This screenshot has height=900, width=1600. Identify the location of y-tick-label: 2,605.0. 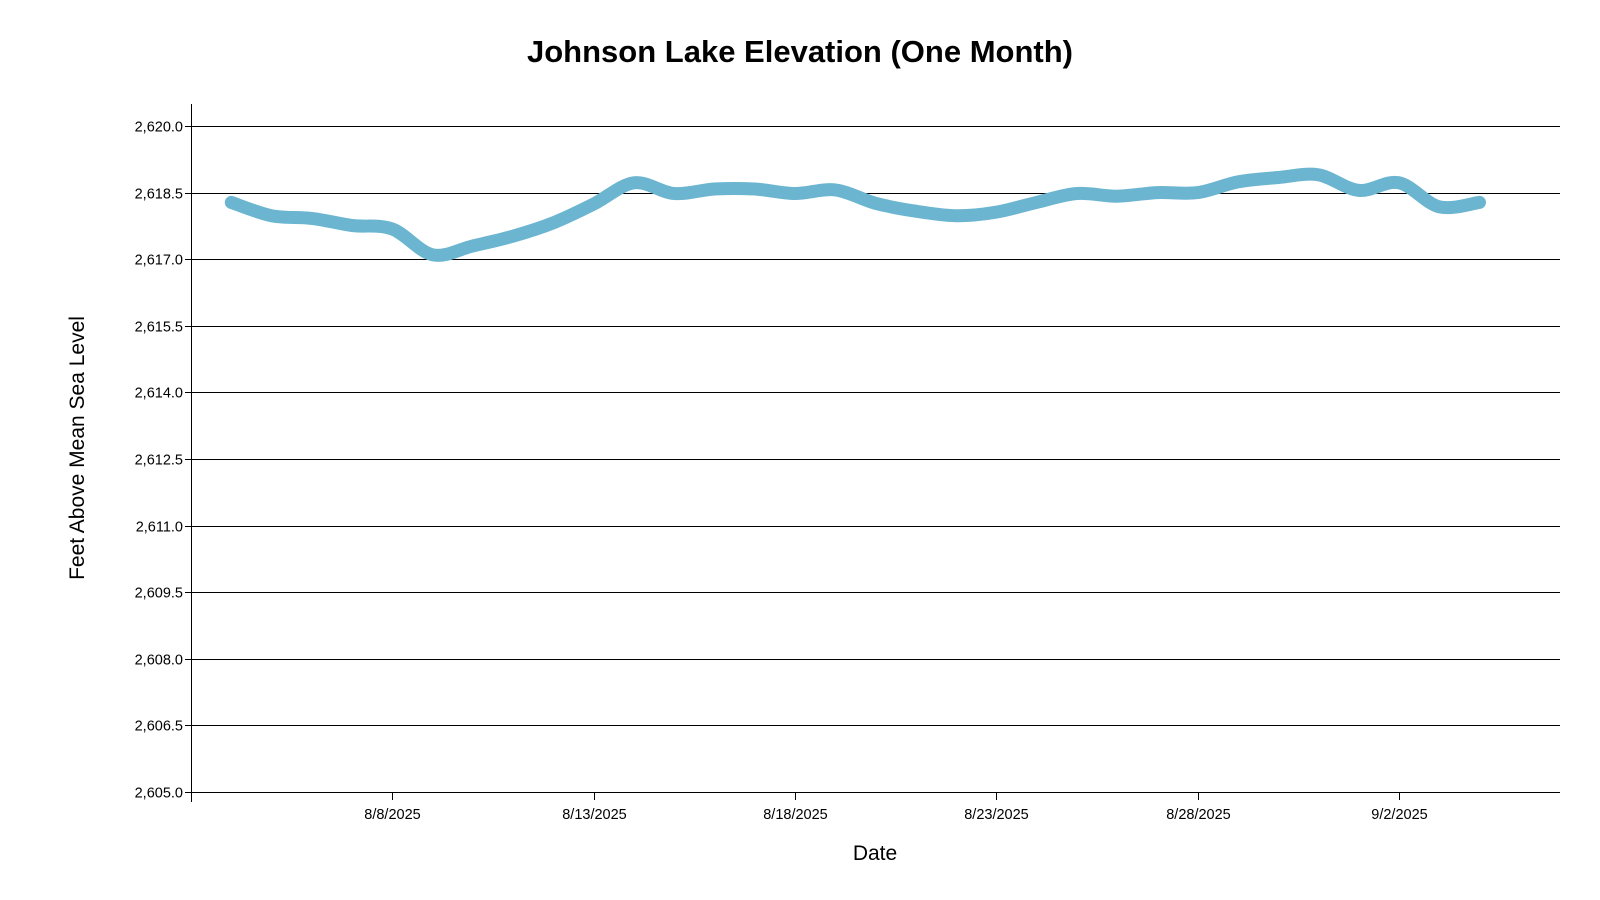
(159, 794).